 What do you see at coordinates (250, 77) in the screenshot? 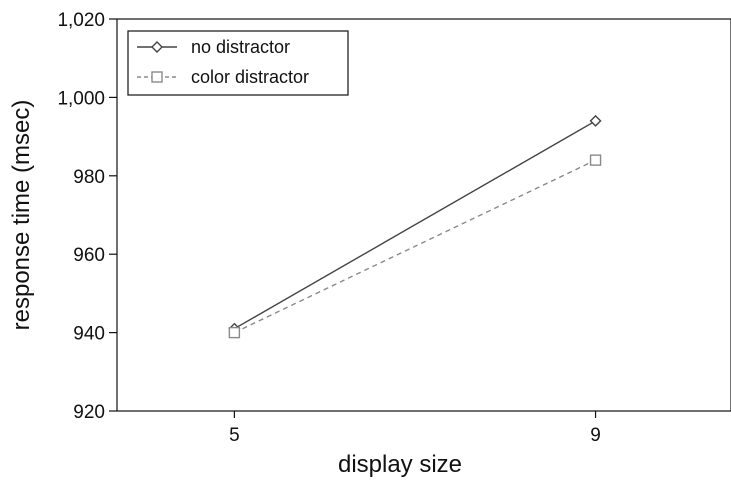
I see `legend-label-1: color distractor` at bounding box center [250, 77].